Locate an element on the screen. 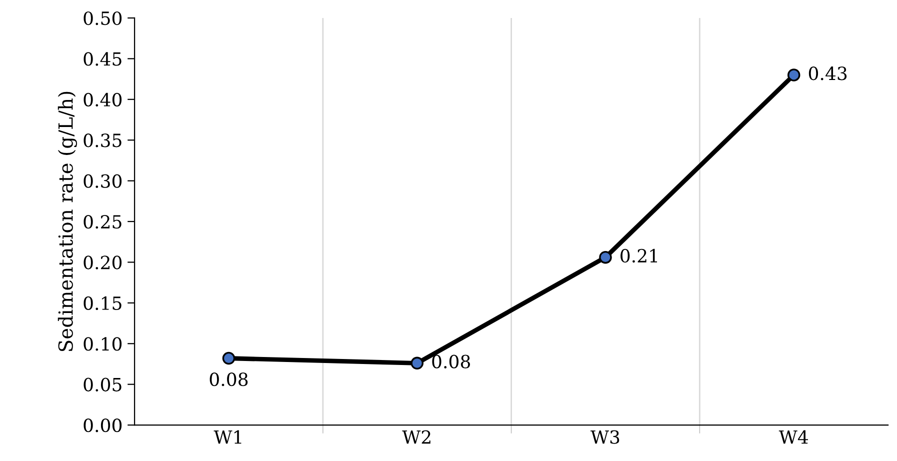 Image resolution: width=897 pixels, height=461 pixels. y-tick-label: 0.50 is located at coordinates (103, 18).